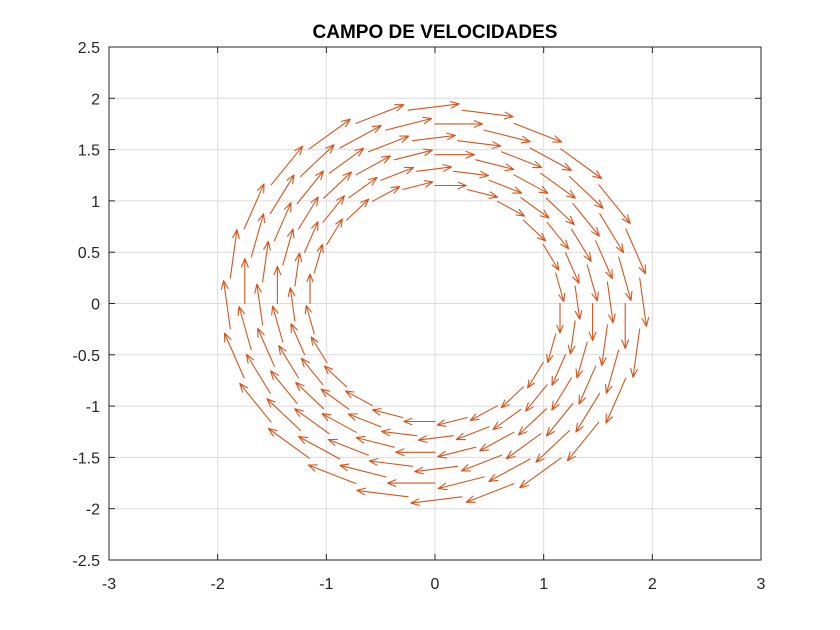 This screenshot has width=840, height=630. What do you see at coordinates (95, 202) in the screenshot?
I see `y-tick-label: 1` at bounding box center [95, 202].